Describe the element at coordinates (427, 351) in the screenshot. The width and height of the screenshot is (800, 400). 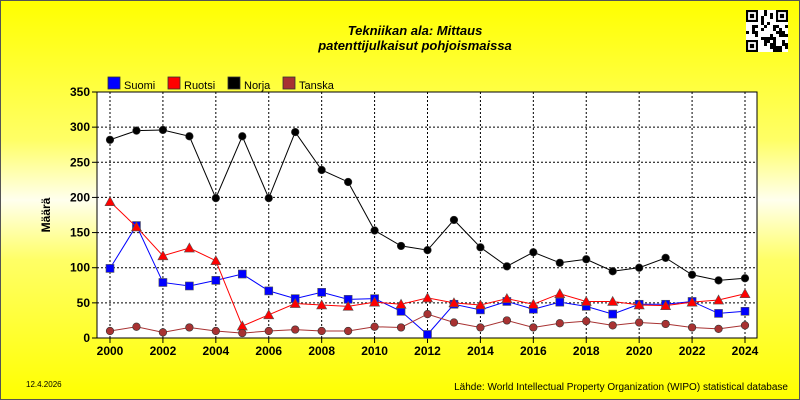
I see `x-tick-label: 2012` at that location.